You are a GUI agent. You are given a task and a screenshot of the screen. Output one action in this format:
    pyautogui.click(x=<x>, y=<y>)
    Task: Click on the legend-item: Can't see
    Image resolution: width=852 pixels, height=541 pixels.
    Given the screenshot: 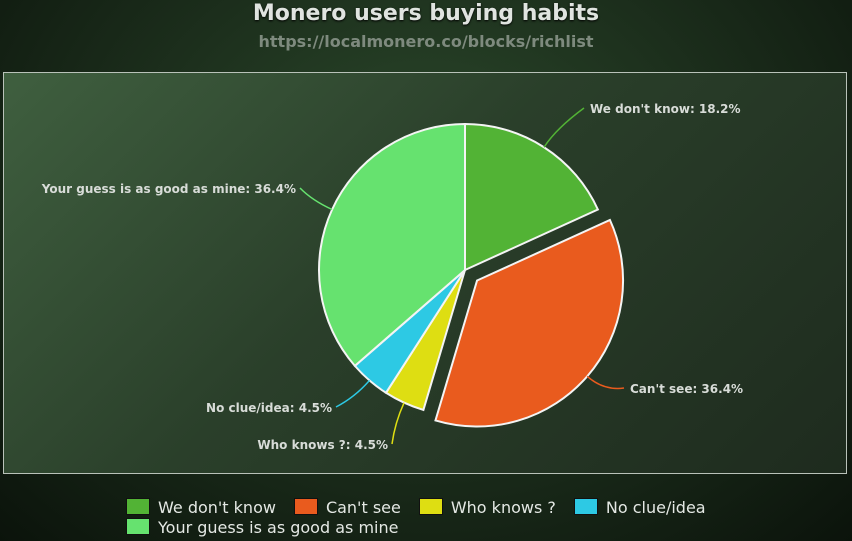 What is the action you would take?
    pyautogui.click(x=347, y=508)
    